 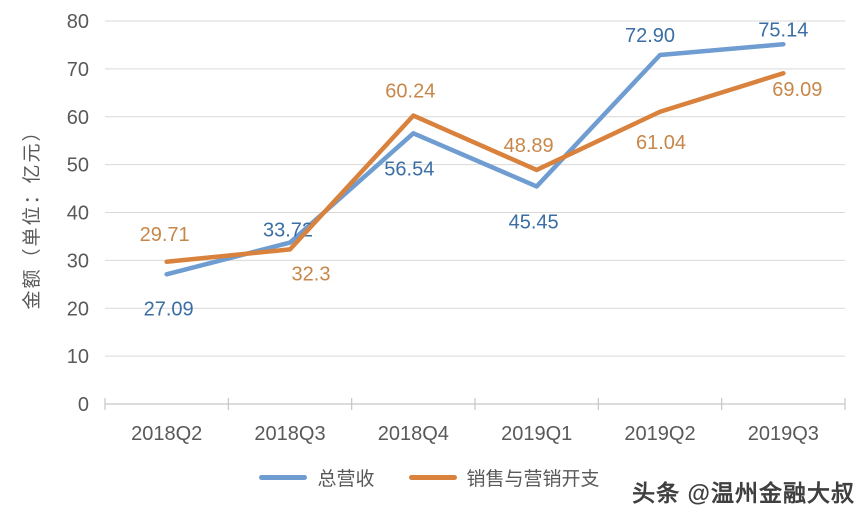 What do you see at coordinates (413, 434) in the screenshot?
I see `x-tick-label: 2018Q4` at bounding box center [413, 434].